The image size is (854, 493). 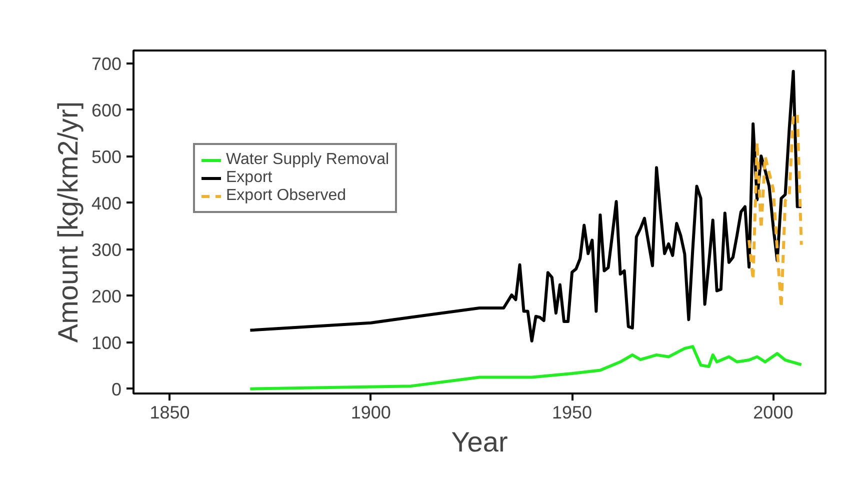 What do you see at coordinates (106, 250) in the screenshot?
I see `y-tick-label: 300` at bounding box center [106, 250].